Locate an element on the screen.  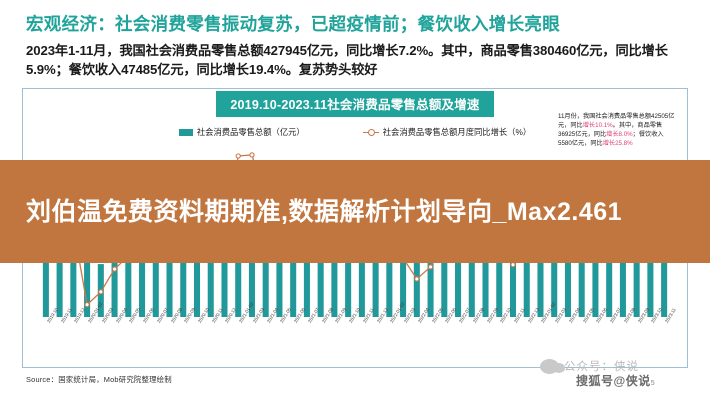
annotation-line-1: 11月份，我国社会消费品零售总额 is located at coordinates (605, 116).